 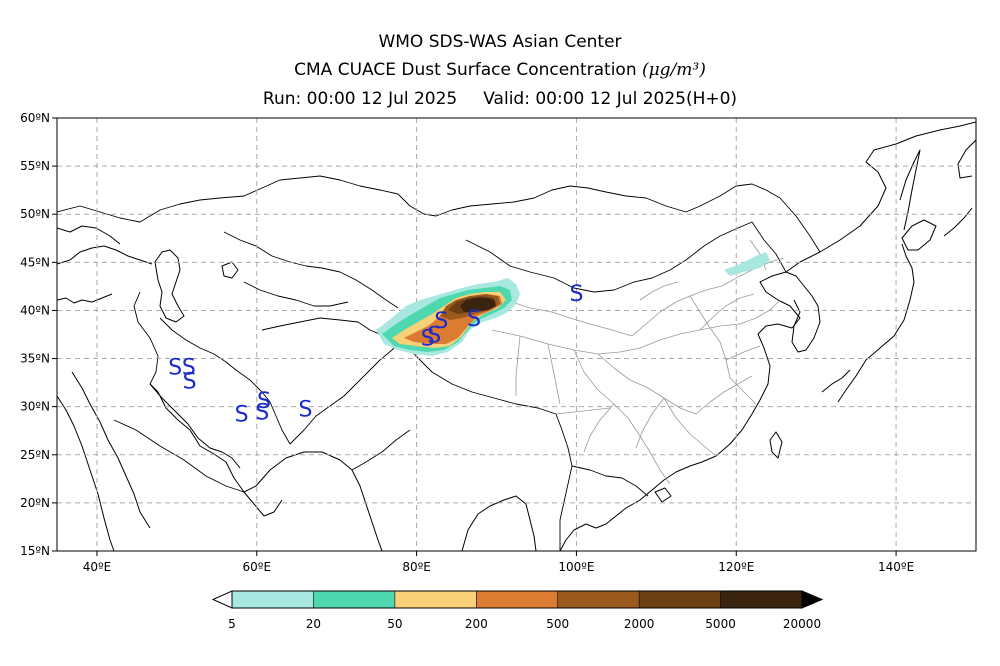 What do you see at coordinates (639, 624) in the screenshot?
I see `colorbar-label: 2000` at bounding box center [639, 624].